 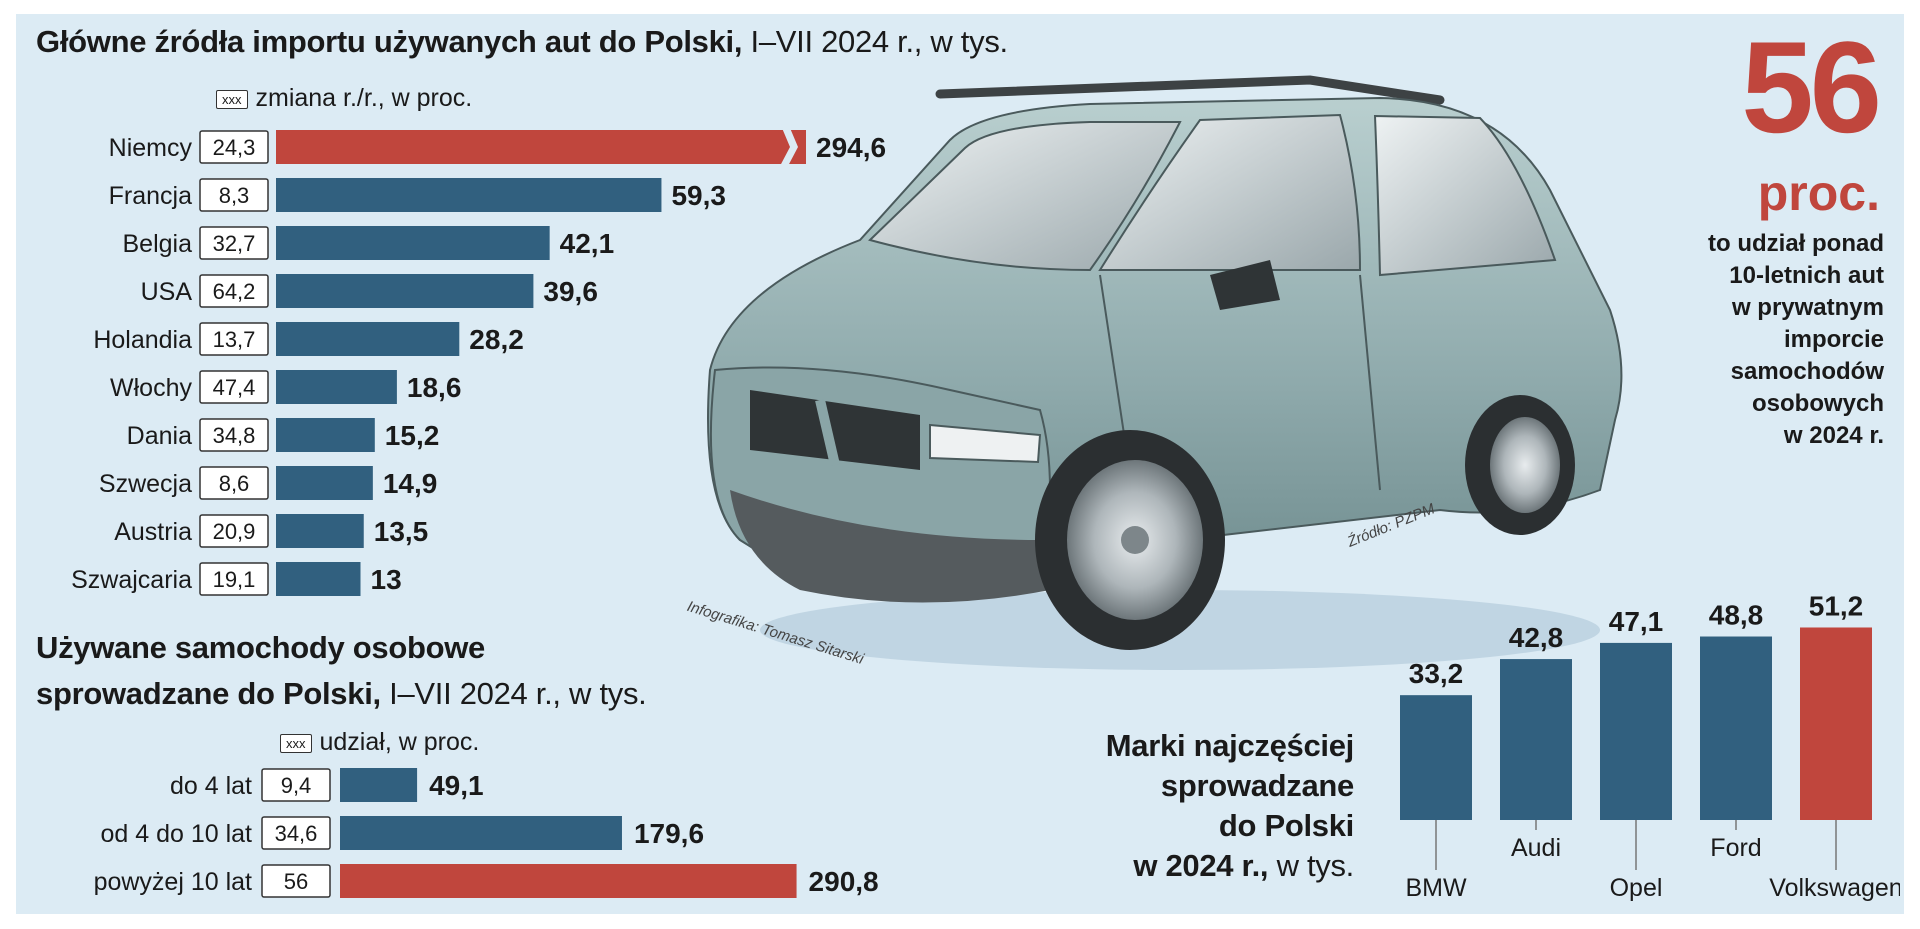 I want to click on value-label: 18,6, so click(x=434, y=387).